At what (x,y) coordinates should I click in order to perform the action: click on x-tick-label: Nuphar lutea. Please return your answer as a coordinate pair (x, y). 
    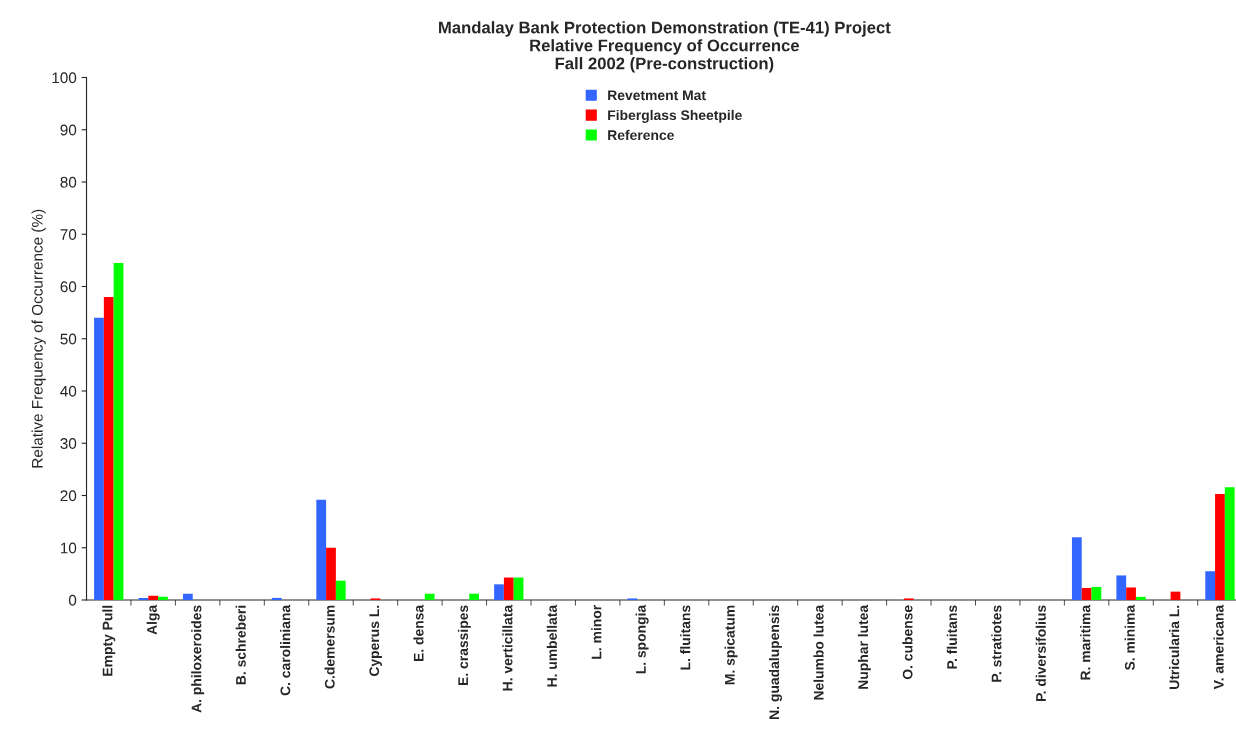
    Looking at the image, I should click on (864, 646).